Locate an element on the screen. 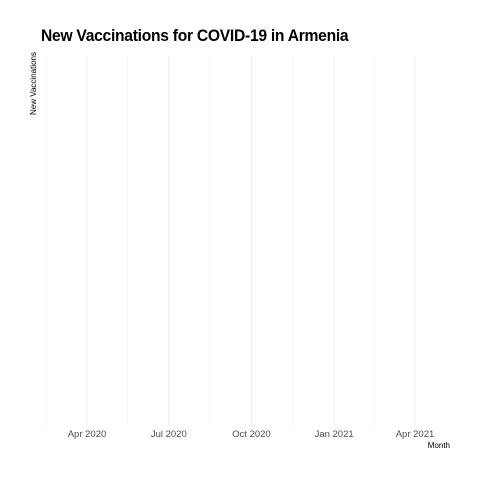  chart-title: New Vaccinations for COVID-19 in Armenia is located at coordinates (195, 35).